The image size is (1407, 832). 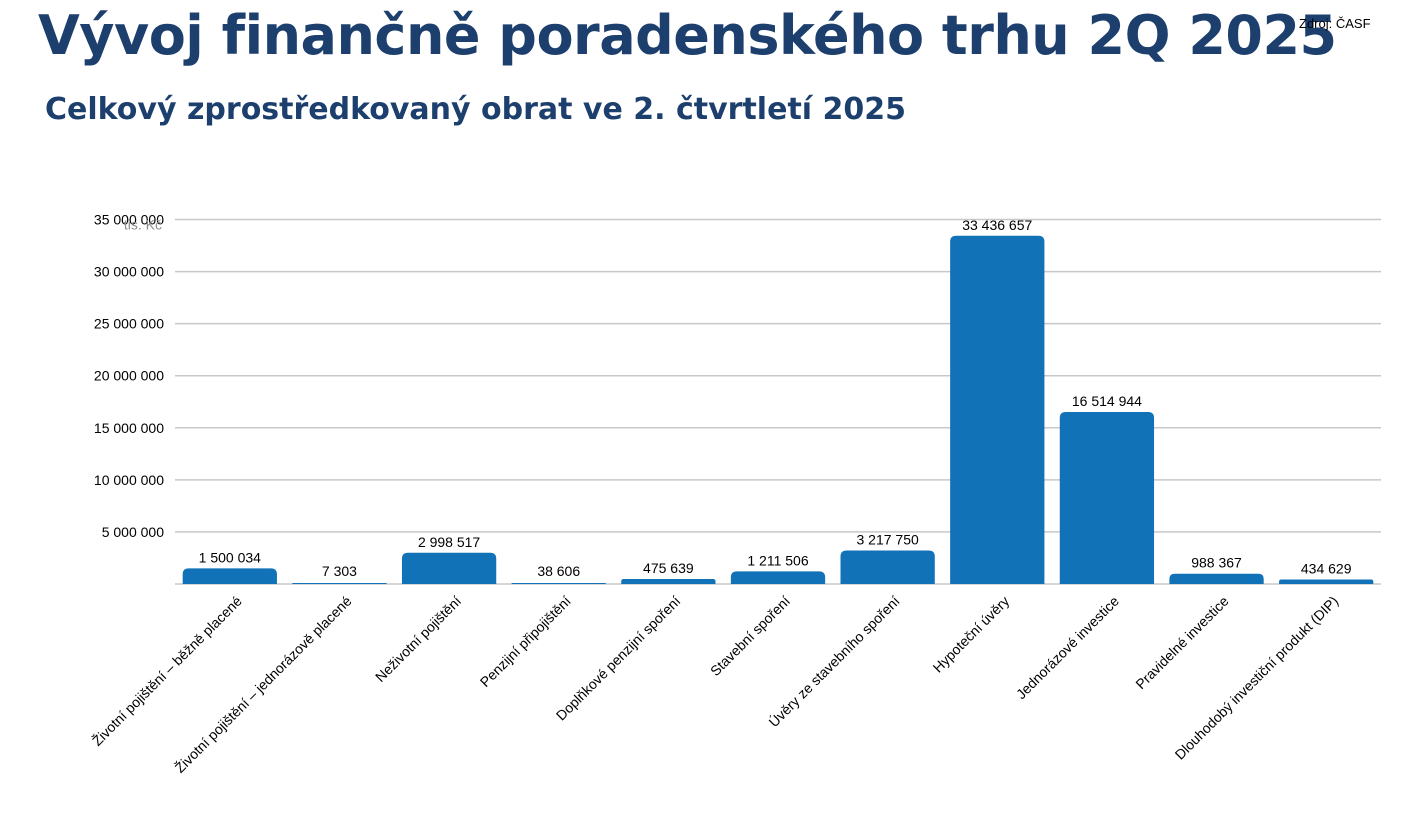 I want to click on data-label: 38 606, so click(x=558, y=571).